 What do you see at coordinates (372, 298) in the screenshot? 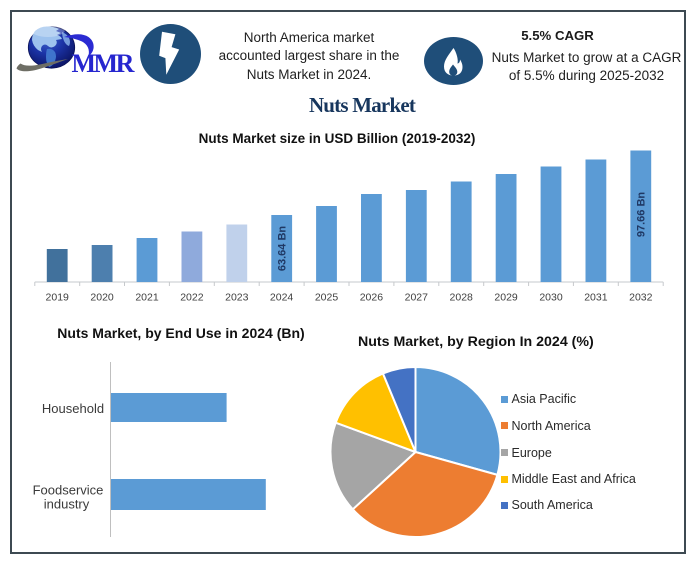
I see `svg-text: 2026` at bounding box center [372, 298].